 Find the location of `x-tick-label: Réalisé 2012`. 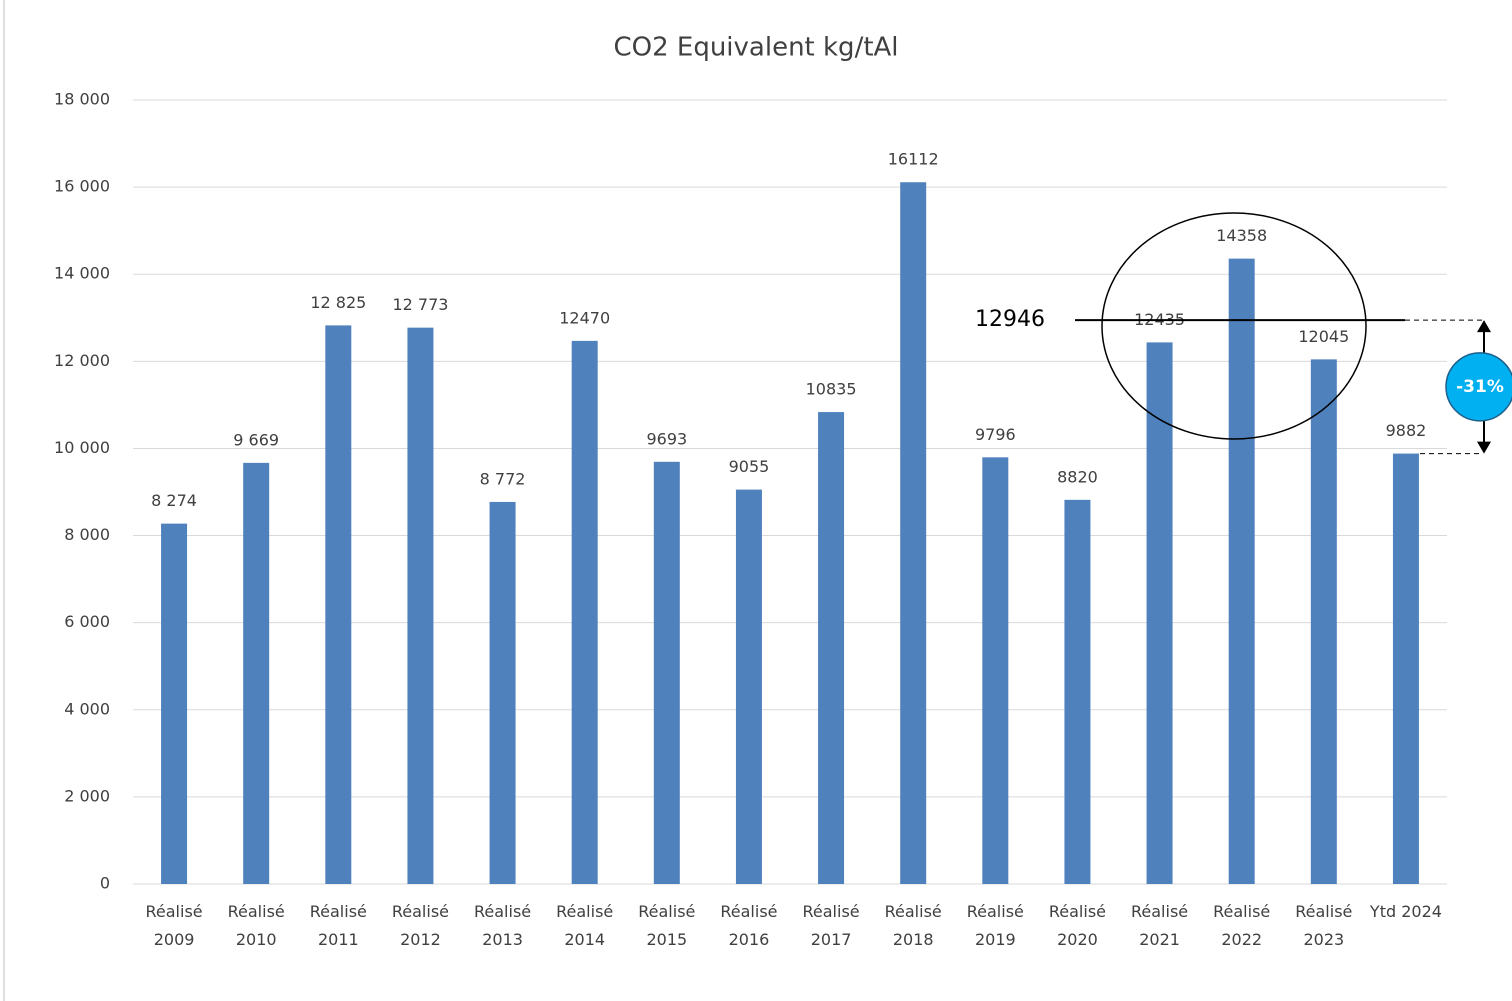

x-tick-label: Réalisé 2012 is located at coordinates (420, 925).